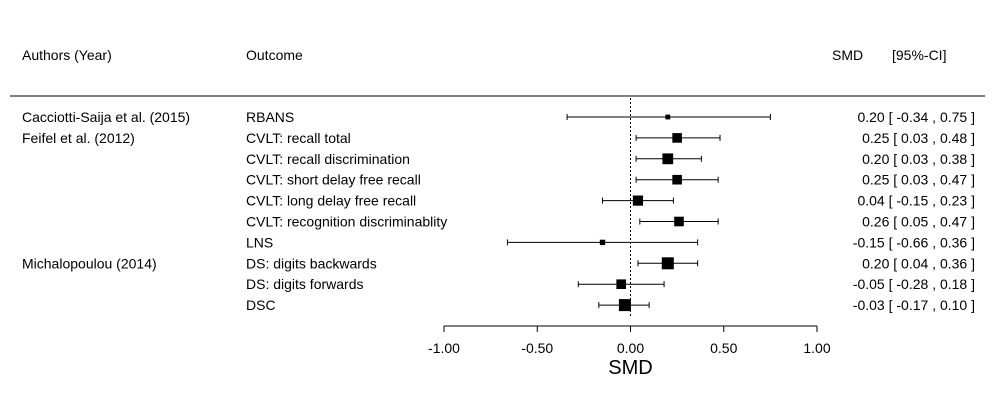 The image size is (1000, 400). Describe the element at coordinates (723, 348) in the screenshot. I see `x-tick-label: 0.50` at that location.